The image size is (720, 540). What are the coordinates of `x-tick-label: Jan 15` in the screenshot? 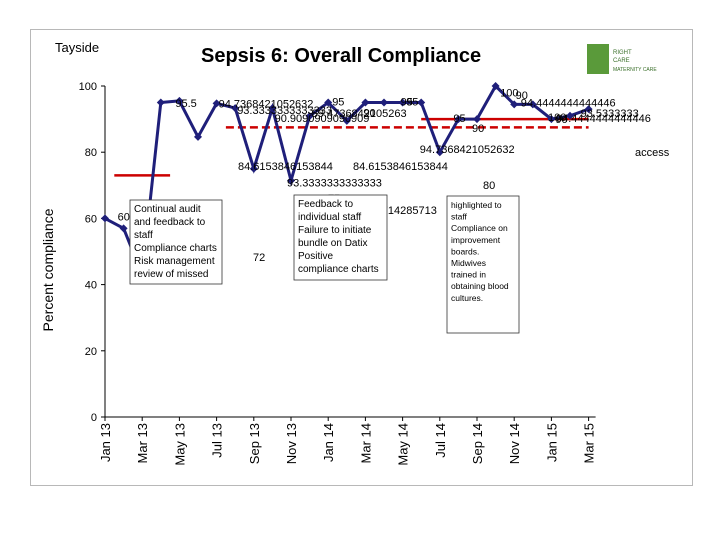 It's located at (551, 442).